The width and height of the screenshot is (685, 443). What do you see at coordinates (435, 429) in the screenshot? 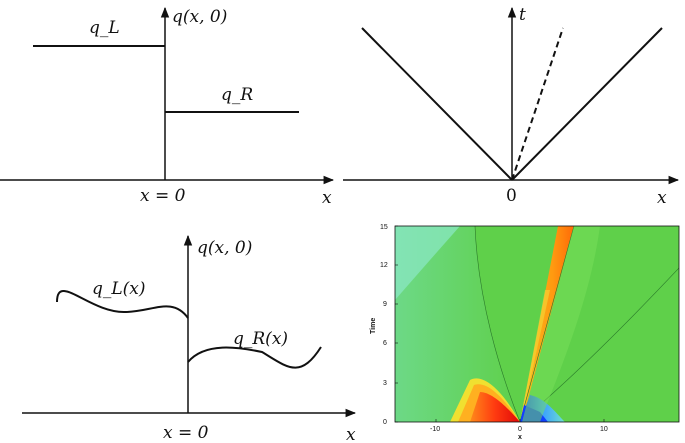
I see `x-tick-label: -10` at bounding box center [435, 429].